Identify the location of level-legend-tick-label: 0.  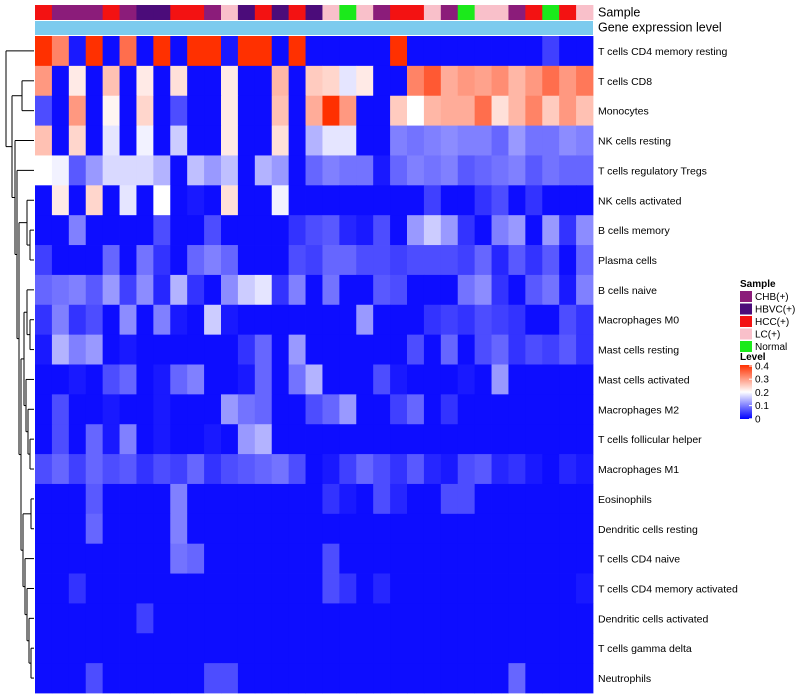
(758, 419).